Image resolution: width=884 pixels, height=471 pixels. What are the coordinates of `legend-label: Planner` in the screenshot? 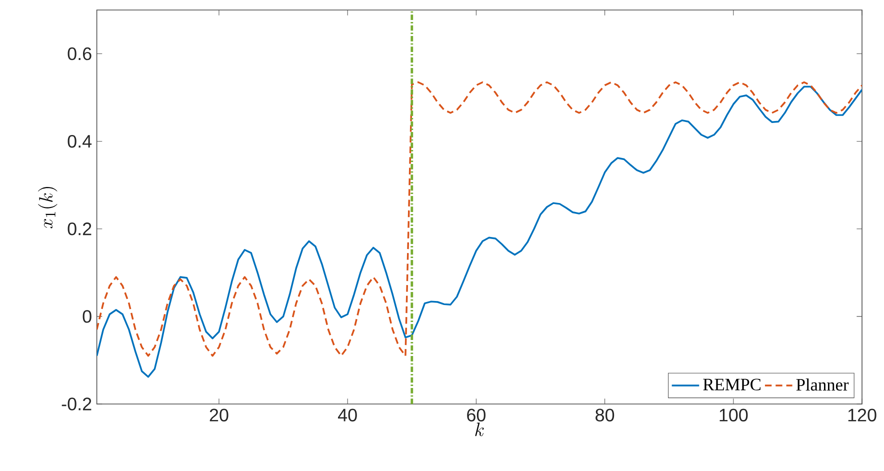 It's located at (822, 384).